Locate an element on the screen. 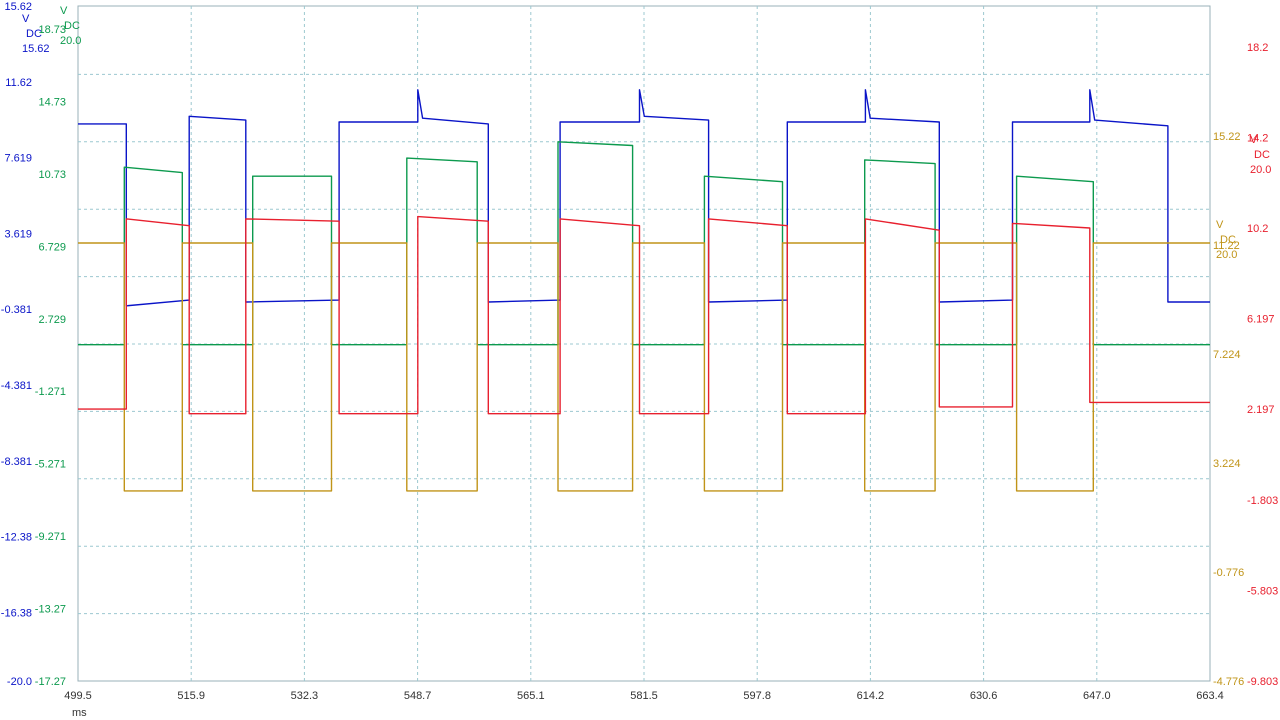 This screenshot has width=1280, height=720. red-tick-label: 2.197 is located at coordinates (1261, 410).